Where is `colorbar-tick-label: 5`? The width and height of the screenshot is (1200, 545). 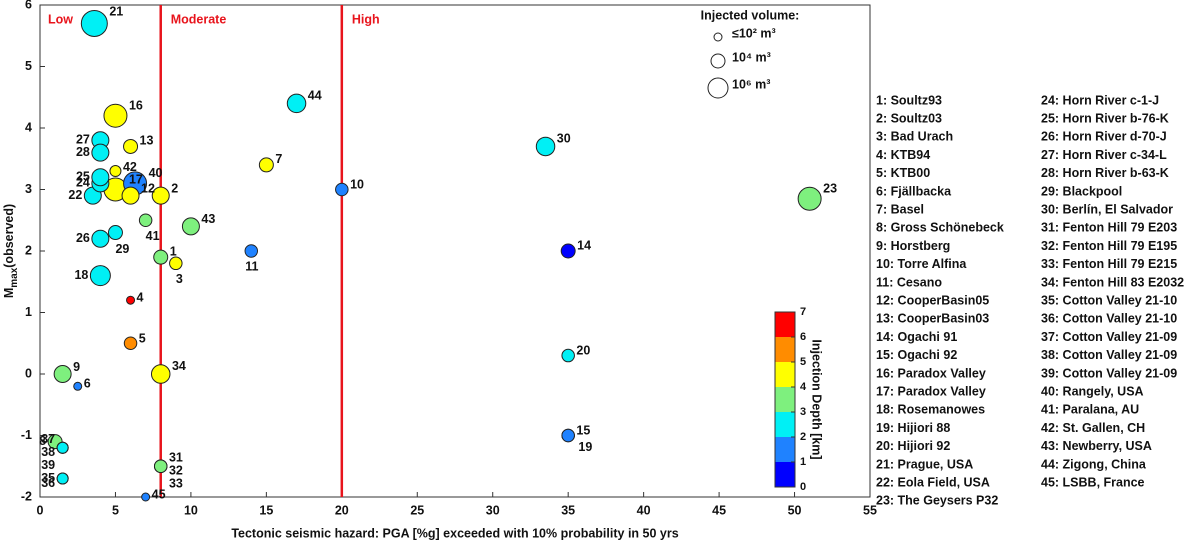 colorbar-tick-label: 5 is located at coordinates (803, 362).